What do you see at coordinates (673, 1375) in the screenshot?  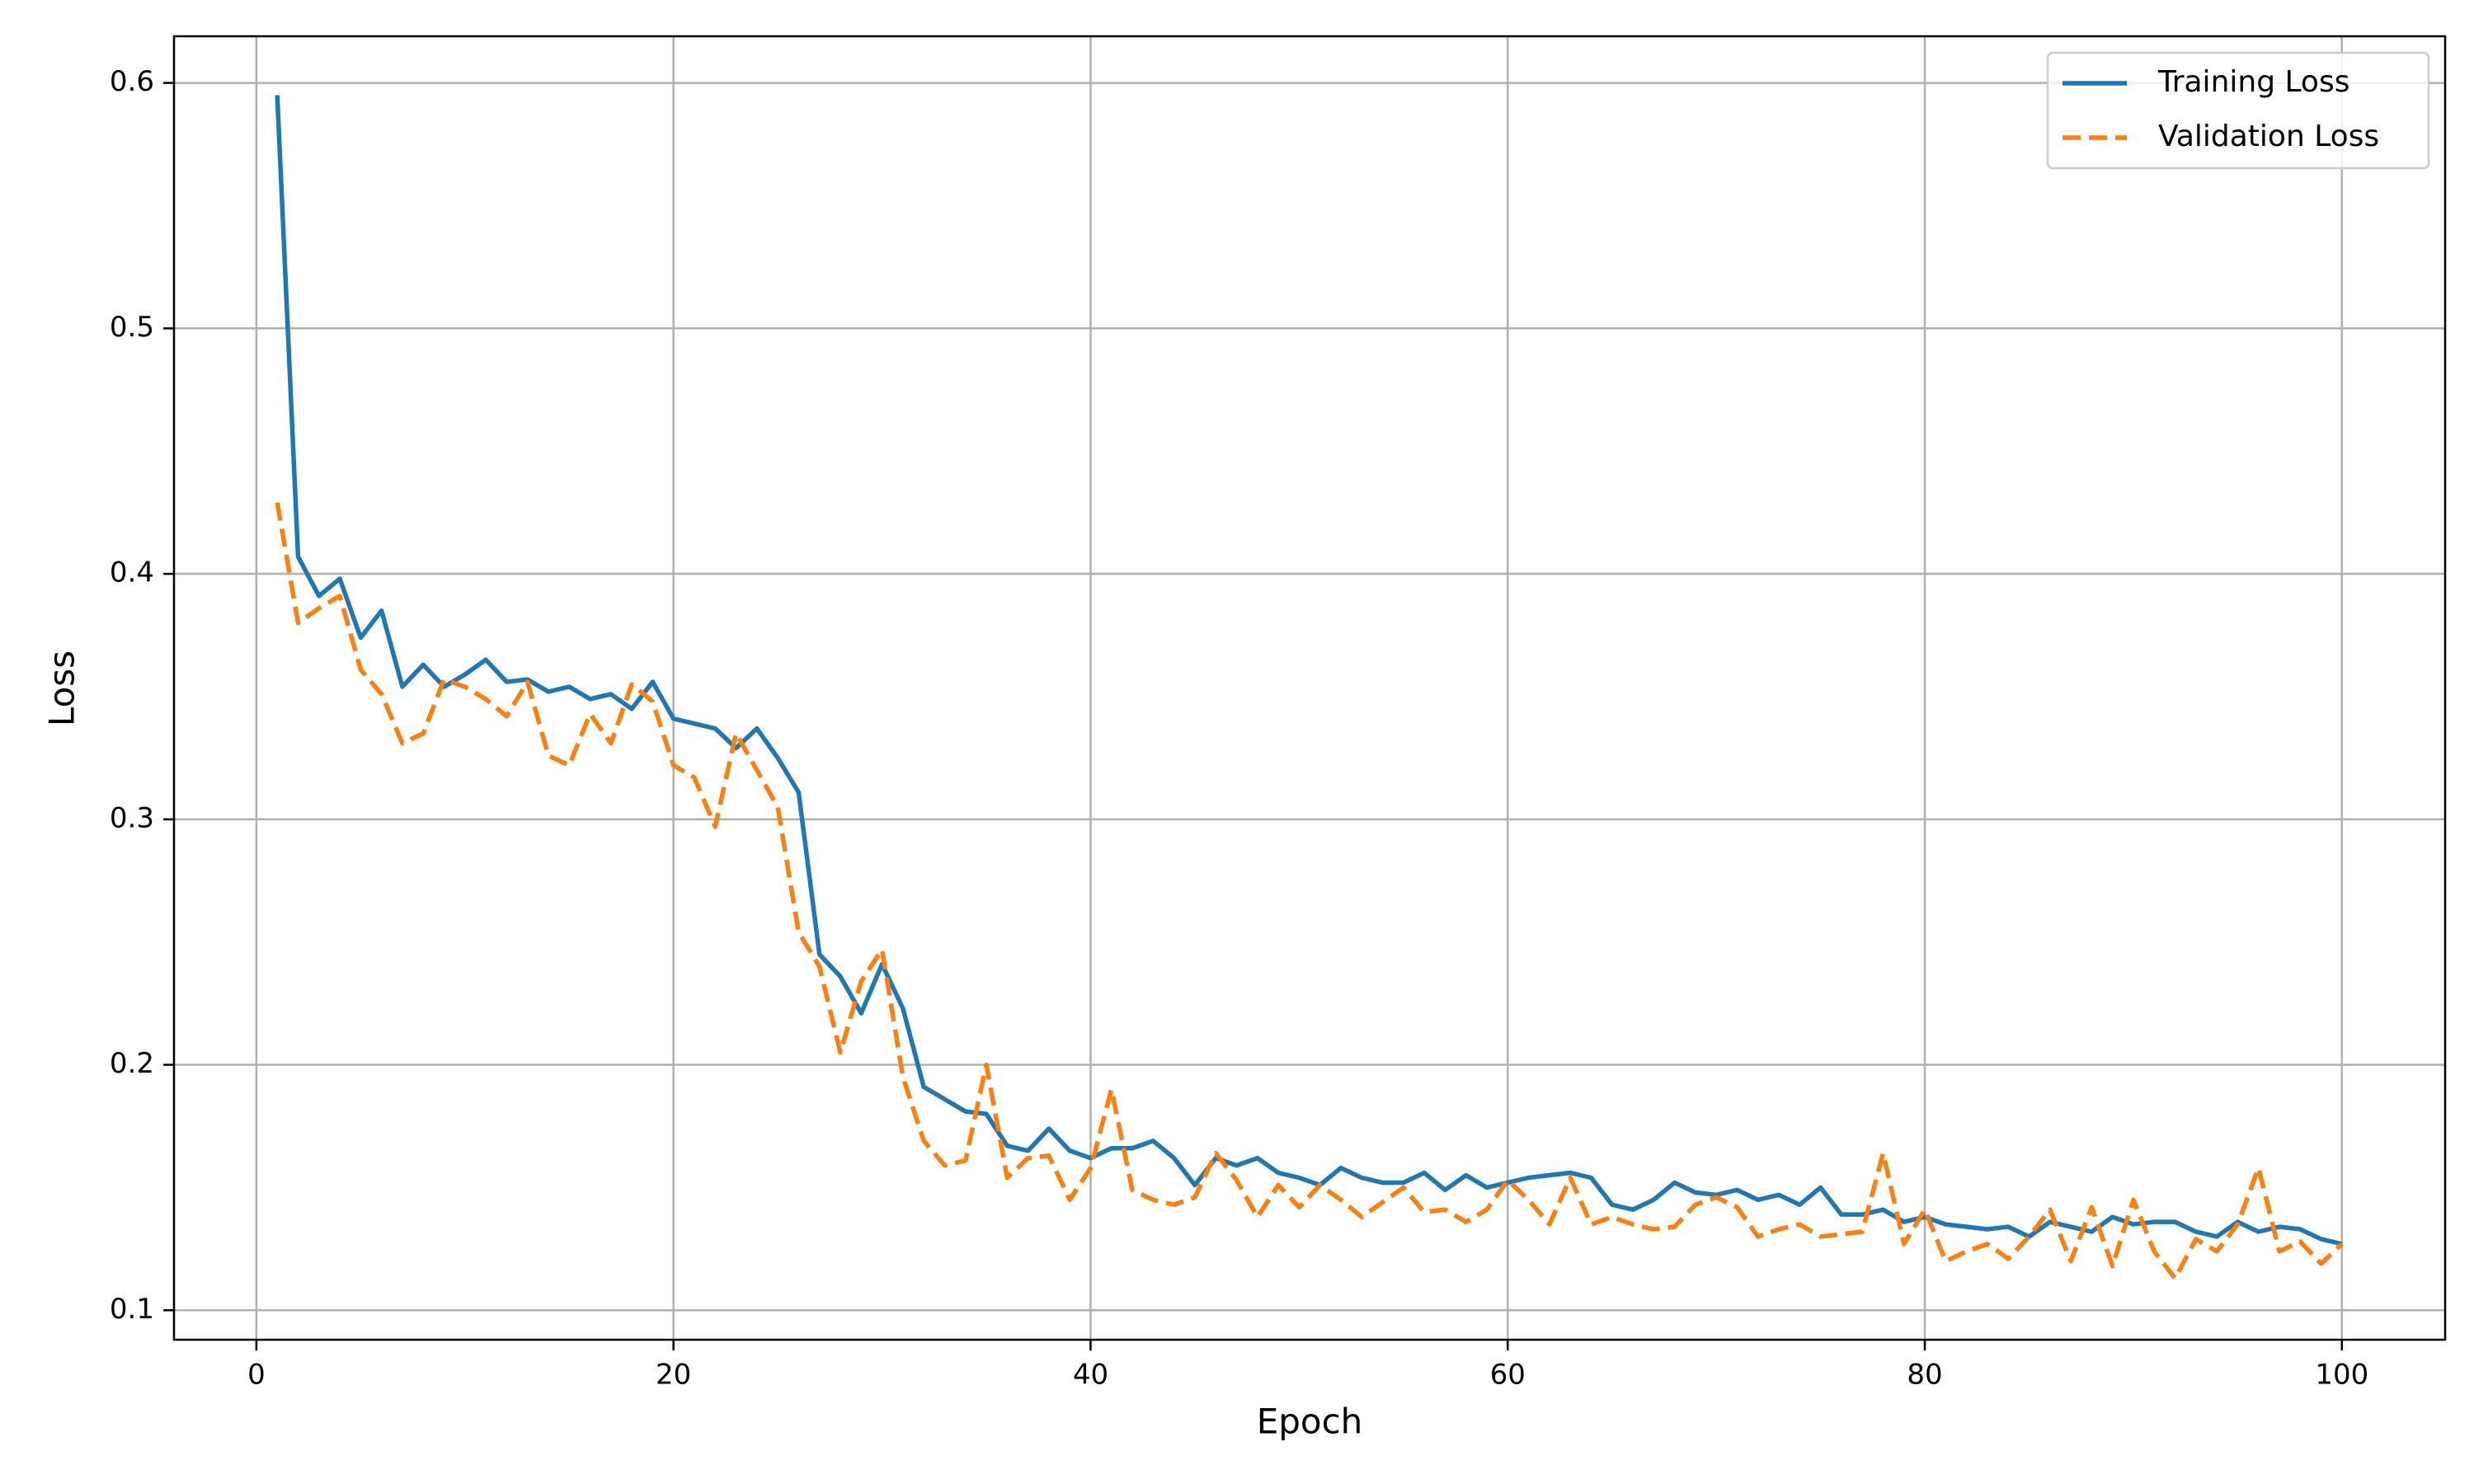 I see `x-tick-label: 20` at bounding box center [673, 1375].